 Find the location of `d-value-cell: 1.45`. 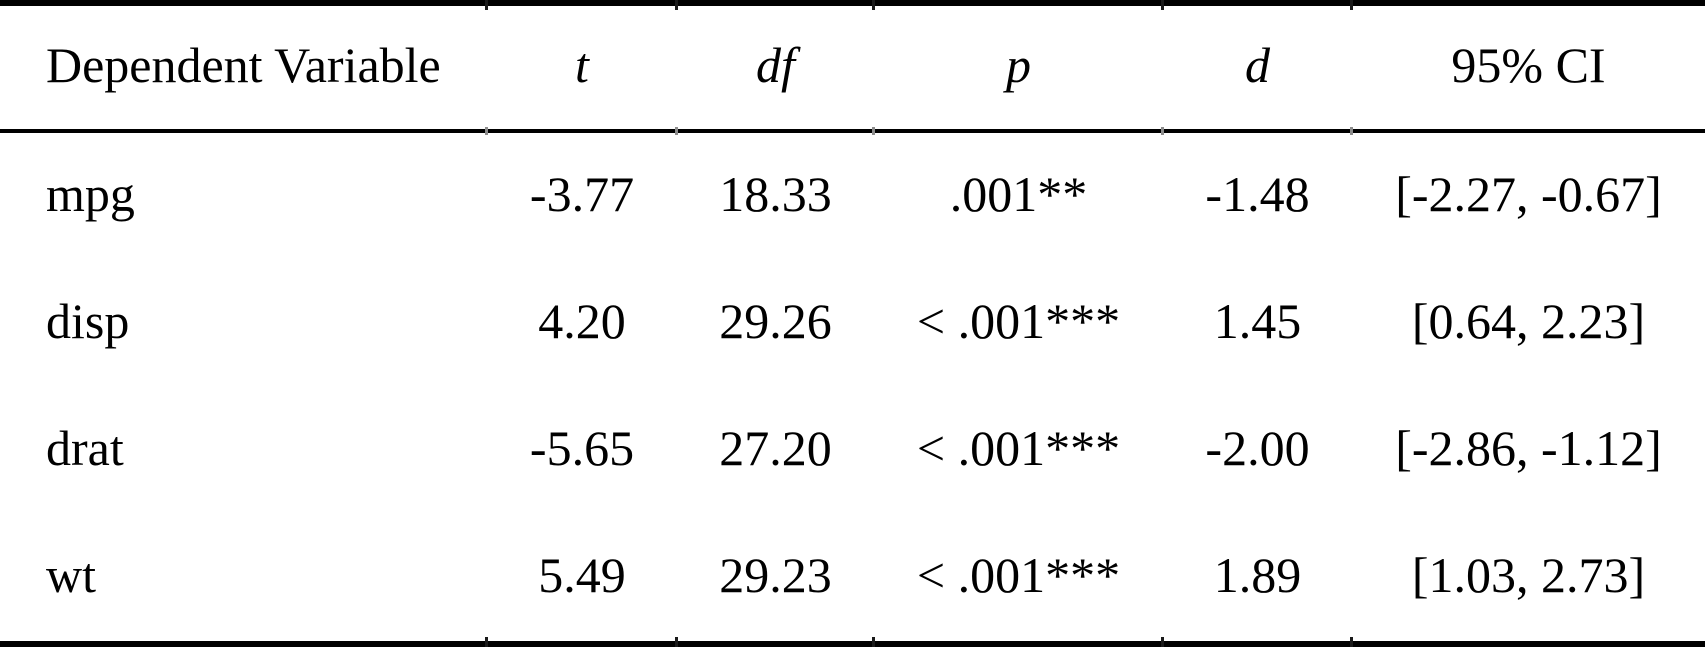

d-value-cell: 1.45 is located at coordinates (1257, 320).